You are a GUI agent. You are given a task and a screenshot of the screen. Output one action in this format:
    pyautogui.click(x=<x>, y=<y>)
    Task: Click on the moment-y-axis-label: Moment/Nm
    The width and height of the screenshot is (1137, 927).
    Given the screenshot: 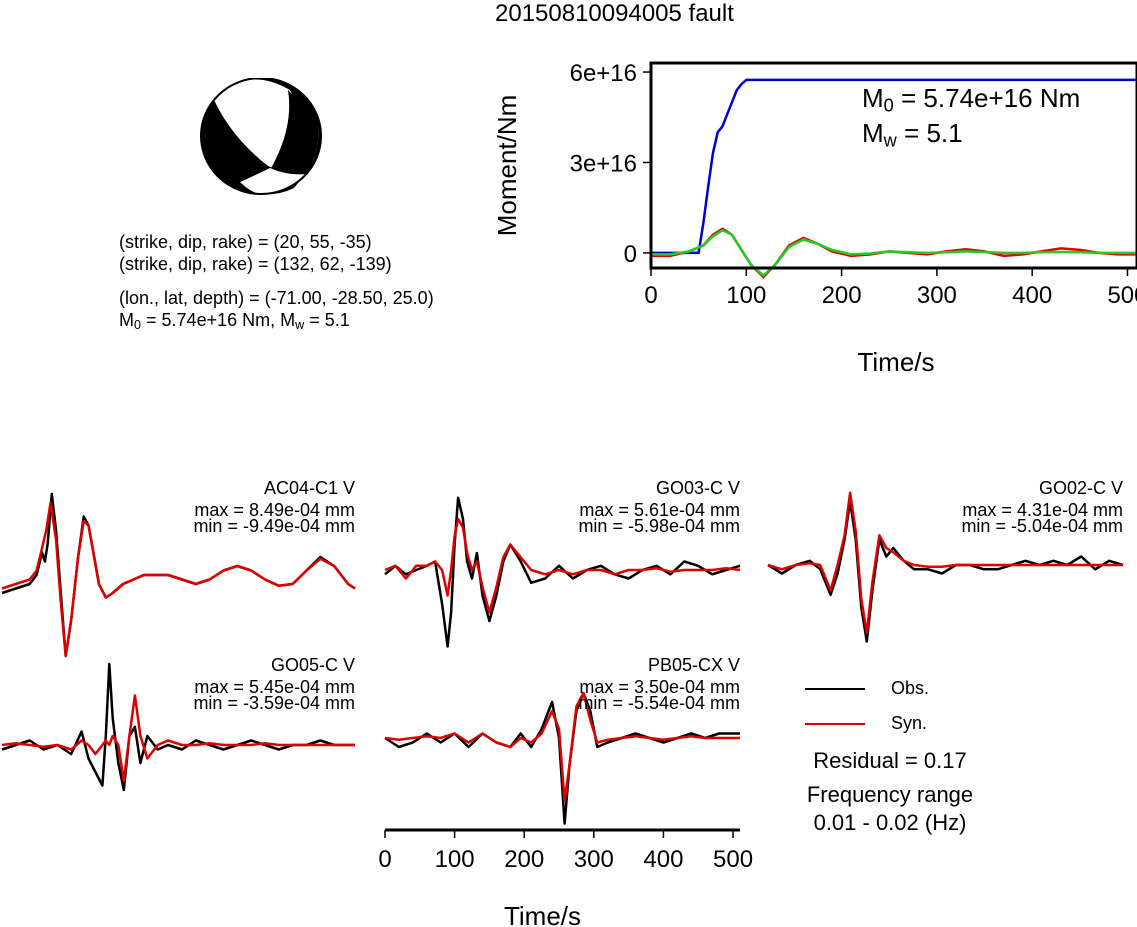 What is the action you would take?
    pyautogui.click(x=507, y=166)
    